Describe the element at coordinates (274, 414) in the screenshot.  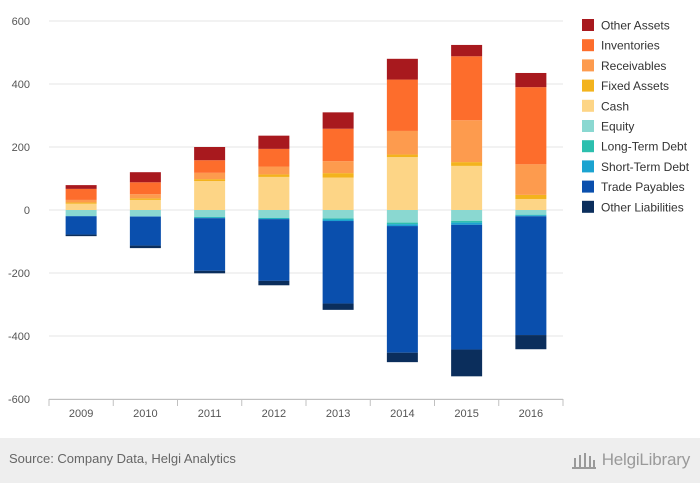
I see `x-tick-label: 2012` at that location.